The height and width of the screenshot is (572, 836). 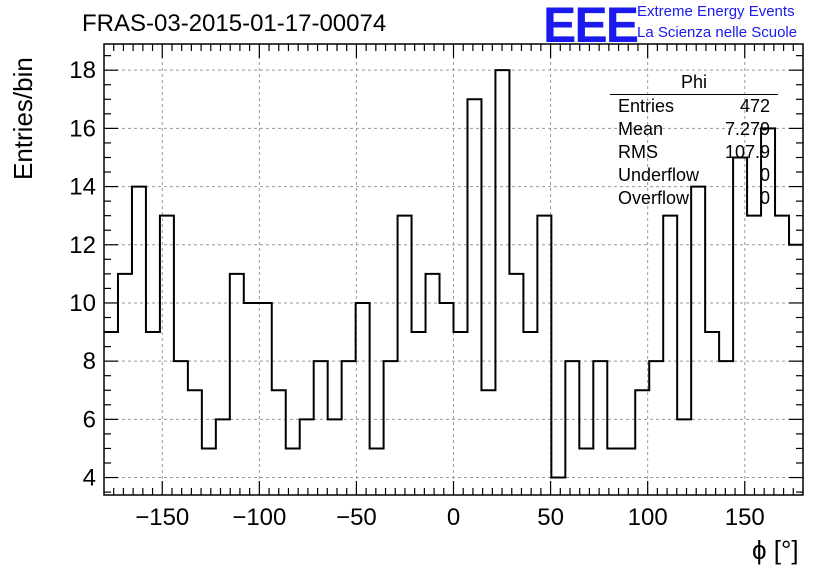 What do you see at coordinates (694, 129) in the screenshot?
I see `stat-row-mean: Mean 7.279` at bounding box center [694, 129].